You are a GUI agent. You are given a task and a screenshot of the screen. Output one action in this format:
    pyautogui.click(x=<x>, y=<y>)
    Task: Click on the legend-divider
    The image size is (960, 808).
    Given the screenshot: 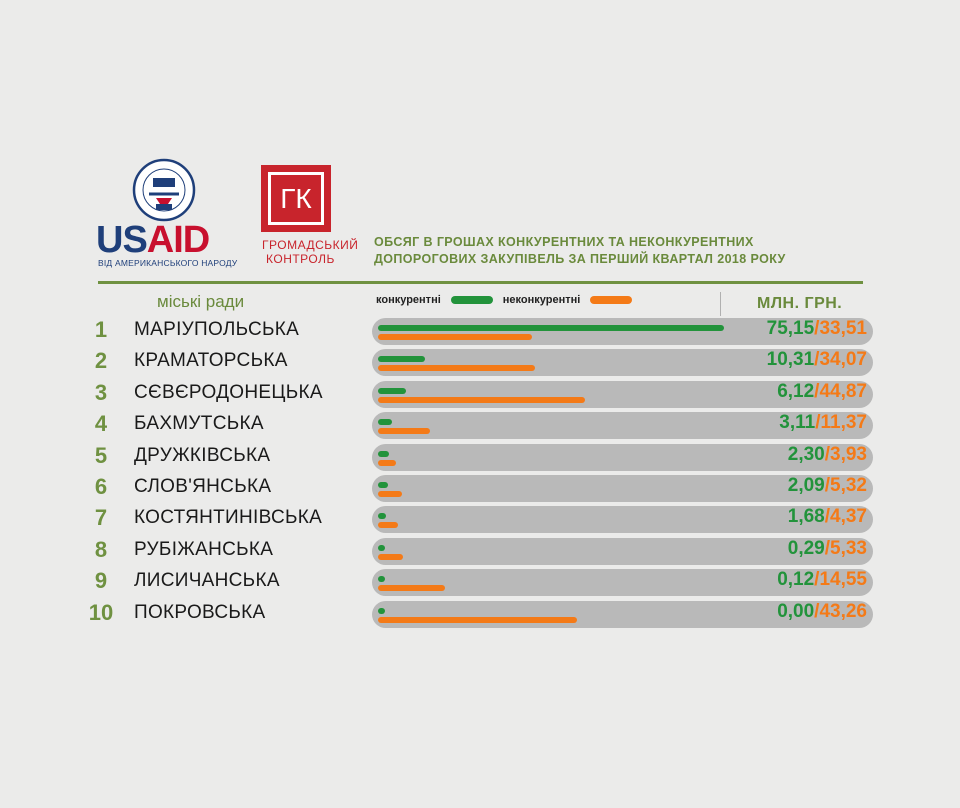 What is the action you would take?
    pyautogui.click(x=720, y=304)
    